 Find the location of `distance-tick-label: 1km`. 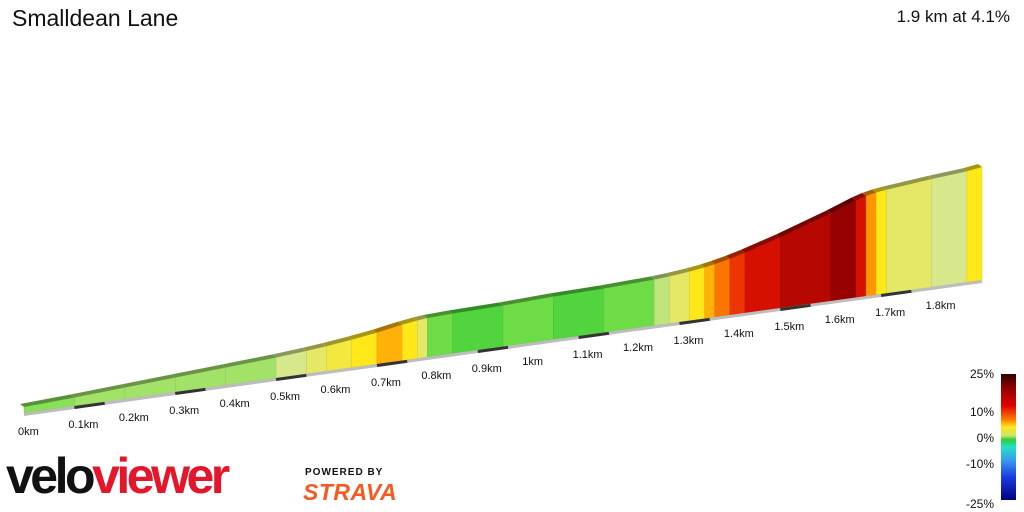

distance-tick-label: 1km is located at coordinates (532, 362).